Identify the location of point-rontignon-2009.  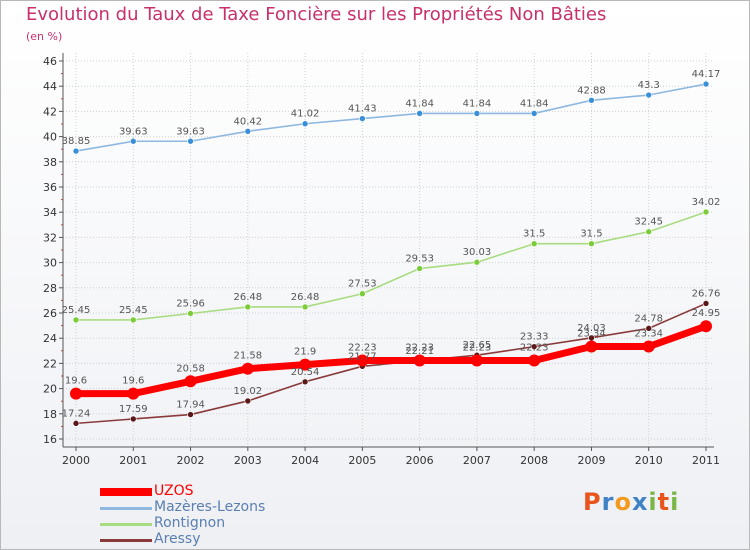
(591, 243).